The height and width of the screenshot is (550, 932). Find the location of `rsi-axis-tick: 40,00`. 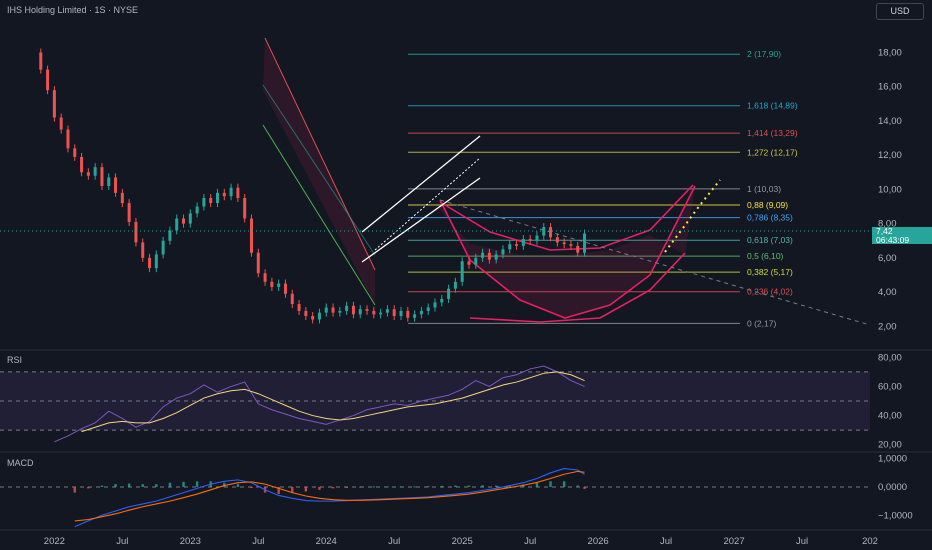

rsi-axis-tick: 40,00 is located at coordinates (890, 416).